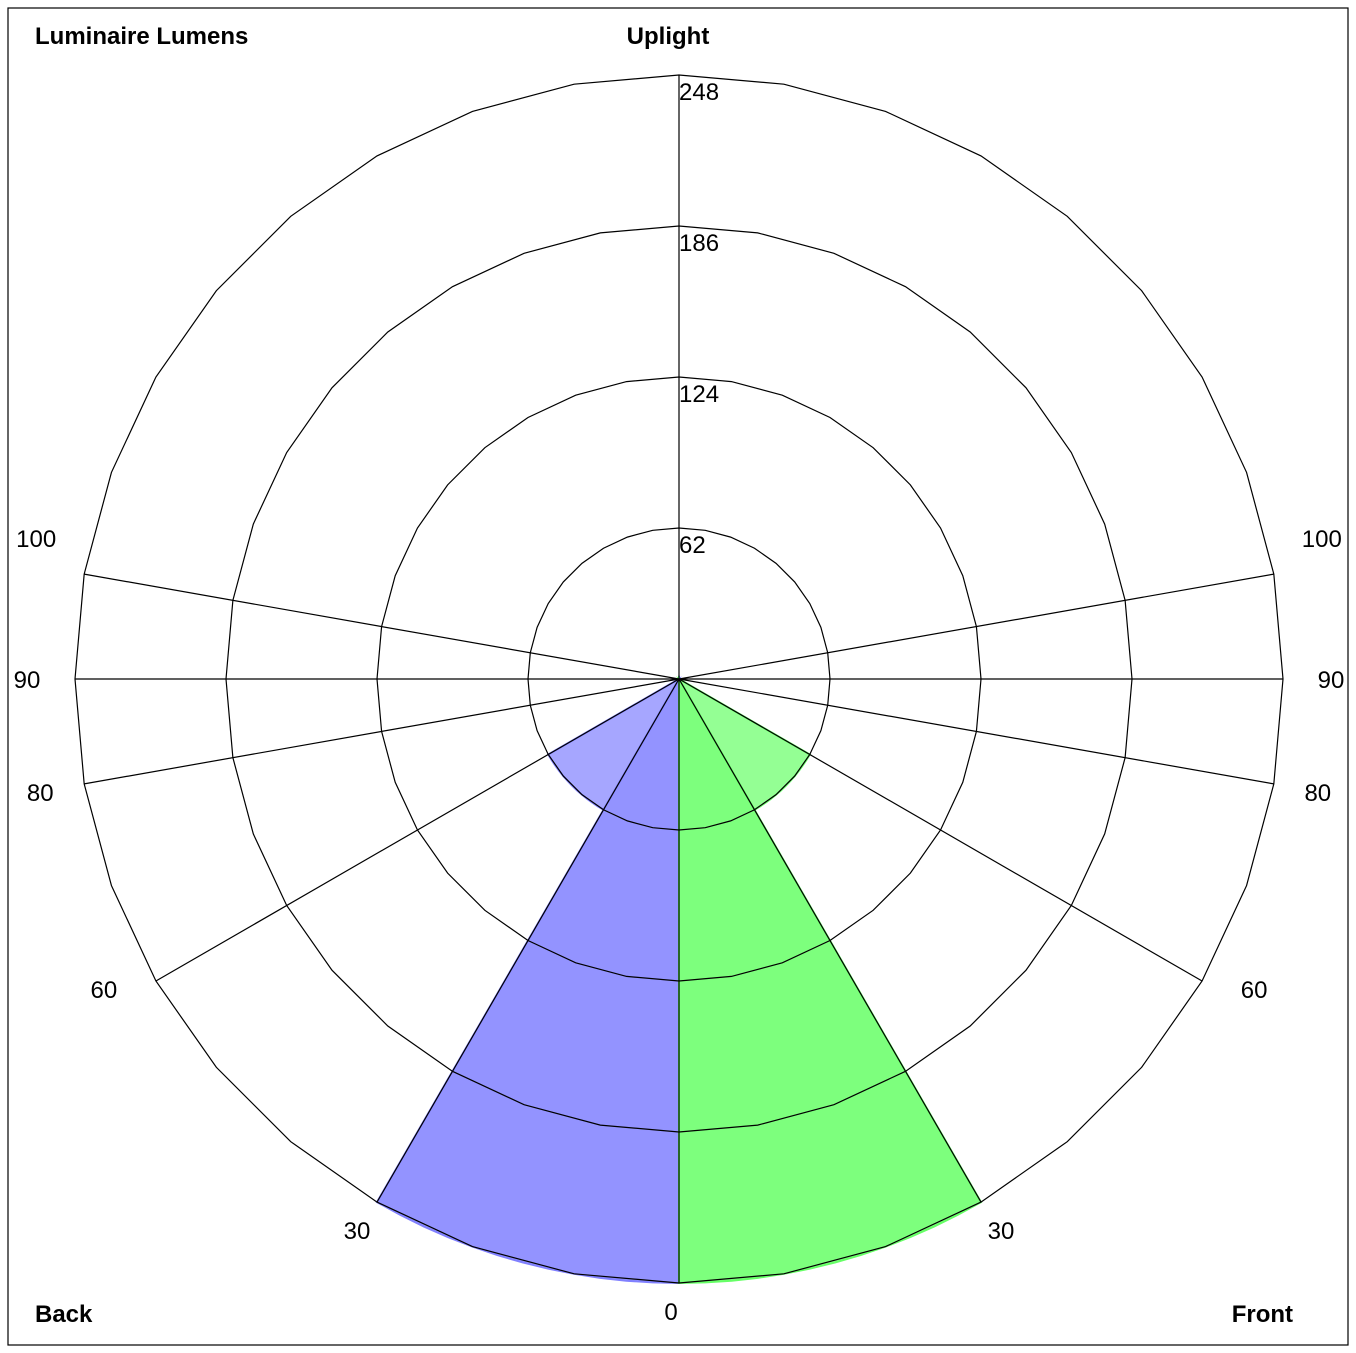 Image resolution: width=1356 pixels, height=1353 pixels. What do you see at coordinates (699, 394) in the screenshot?
I see `radial-tick-label-124: 124` at bounding box center [699, 394].